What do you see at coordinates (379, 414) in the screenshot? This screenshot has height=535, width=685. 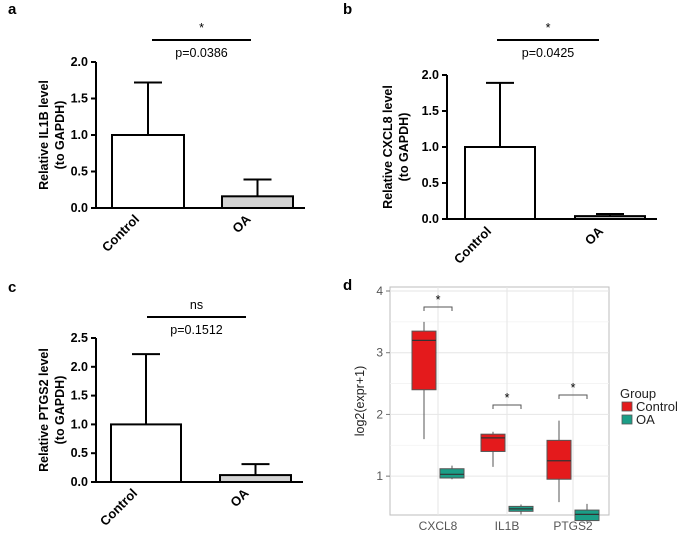 I see `y-tick-label: 2` at bounding box center [379, 414].